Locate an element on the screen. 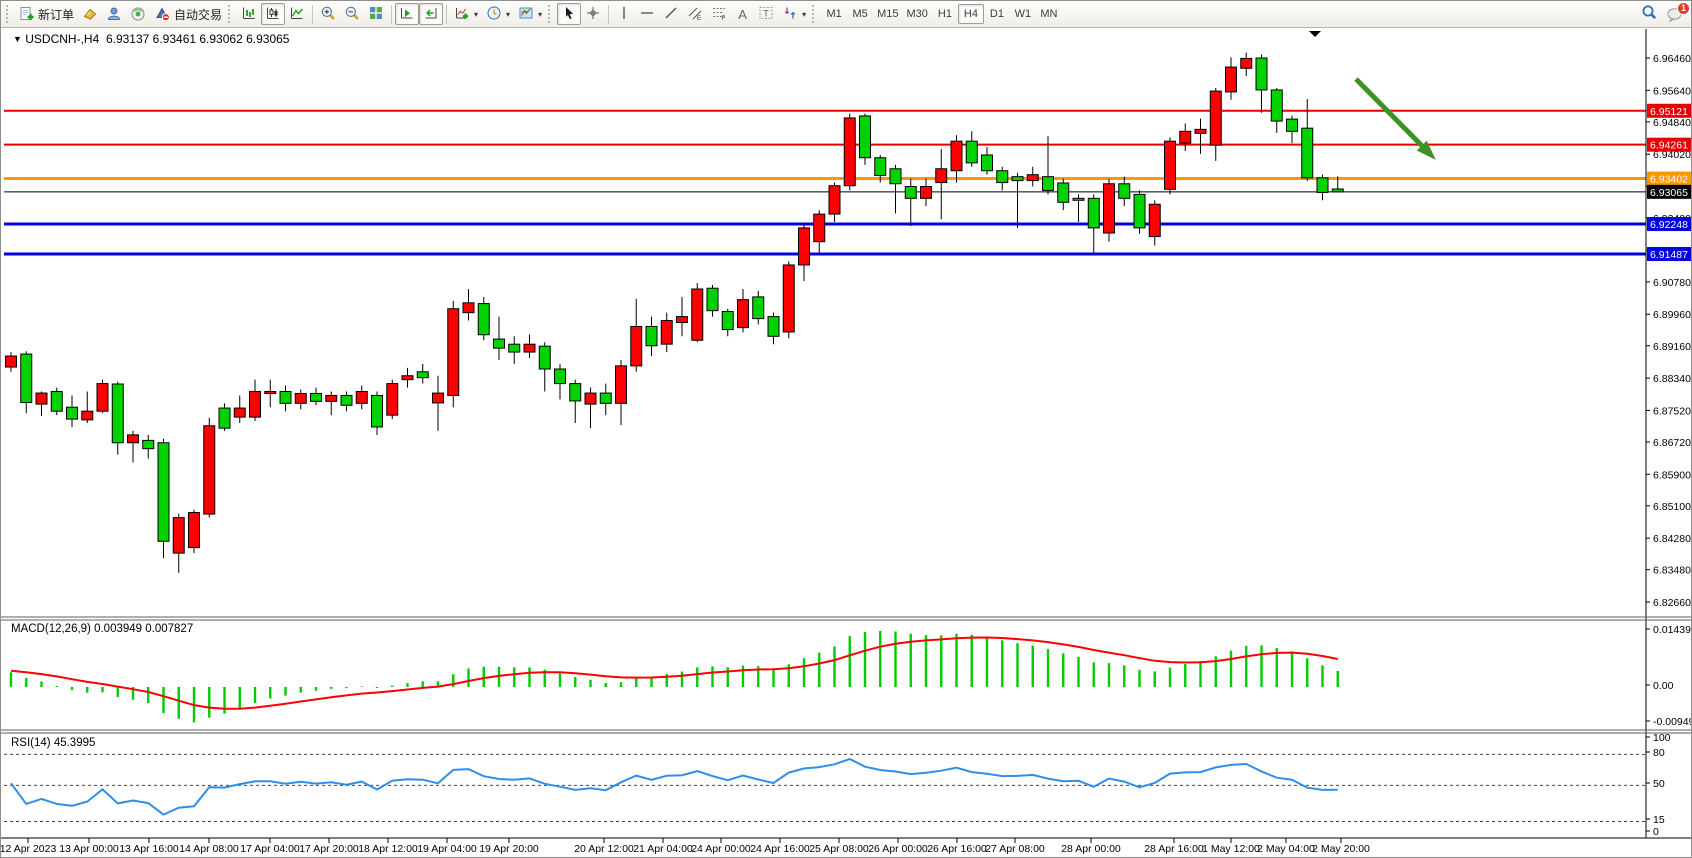 The image size is (1692, 858). svg-text: 20 Apr 12:00 is located at coordinates (604, 849).